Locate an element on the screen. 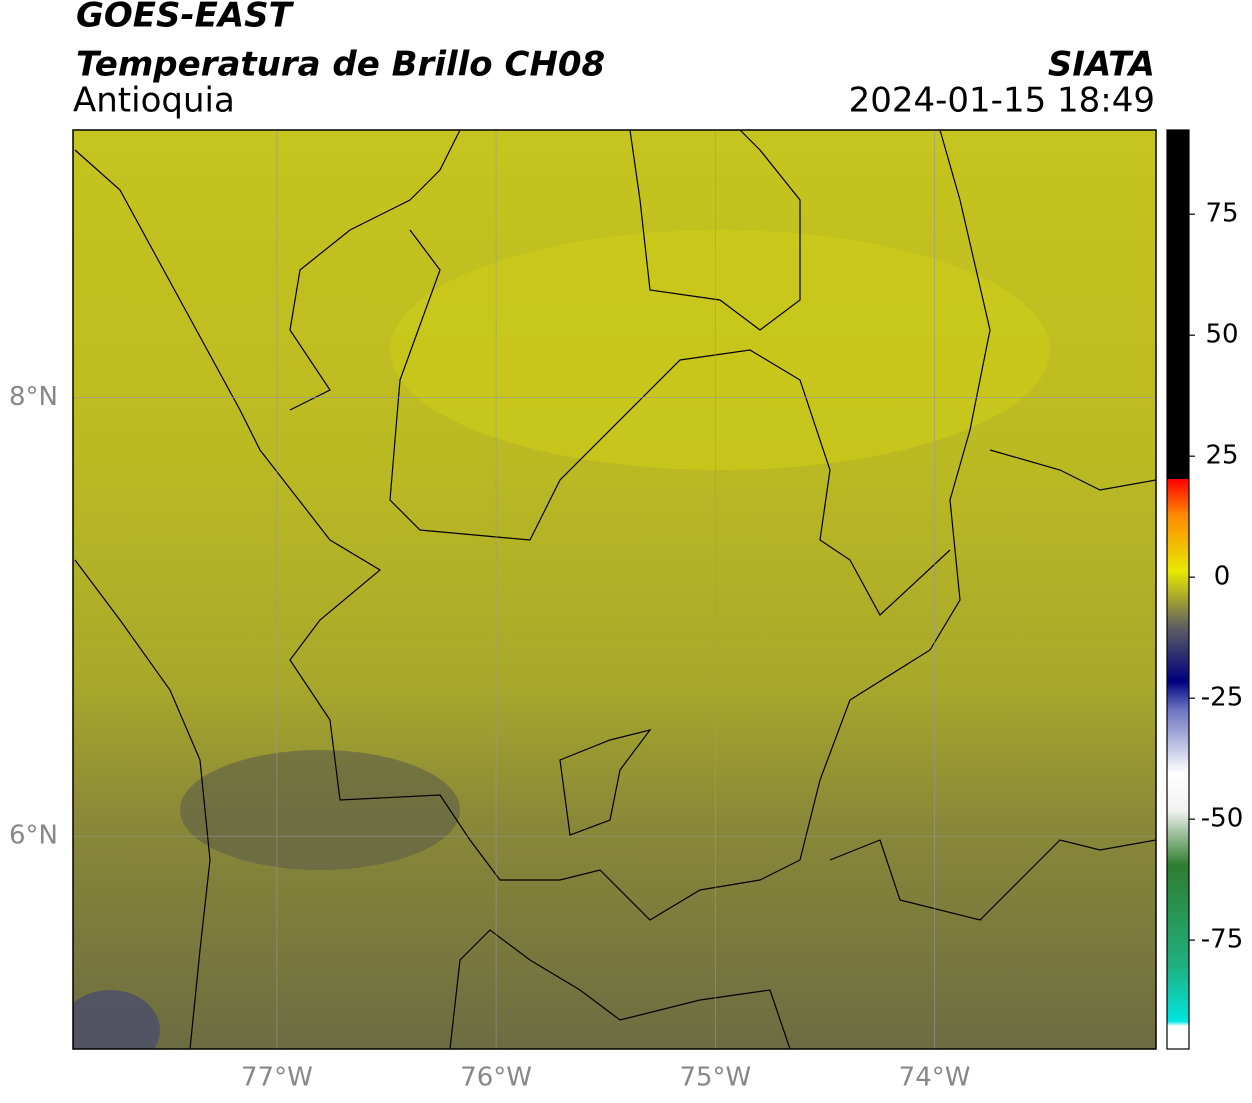  colorbar is located at coordinates (1178, 589).